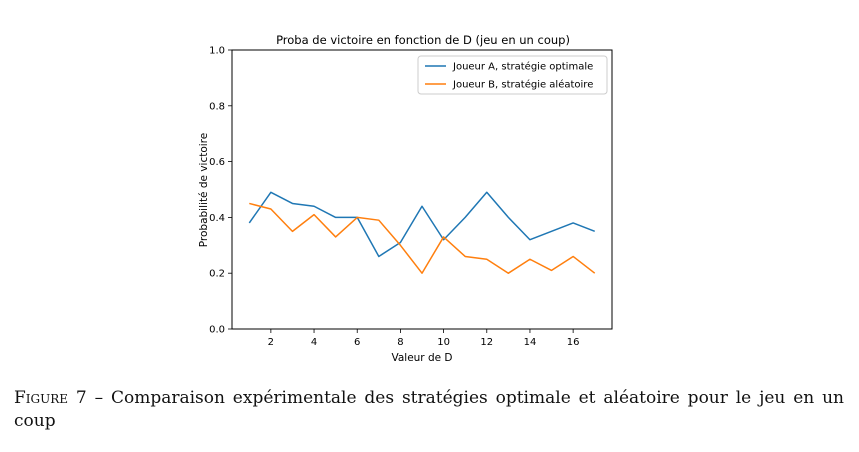 The image size is (859, 452). Describe the element at coordinates (217, 162) in the screenshot. I see `y-tick-label: 0.6` at that location.